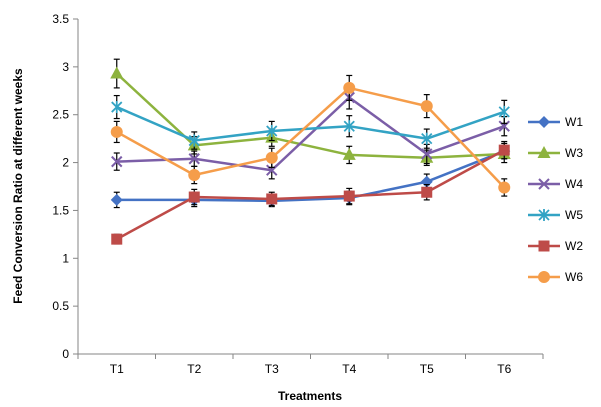  Describe the element at coordinates (555, 122) in the screenshot. I see `legend-item-w1: W1` at that location.